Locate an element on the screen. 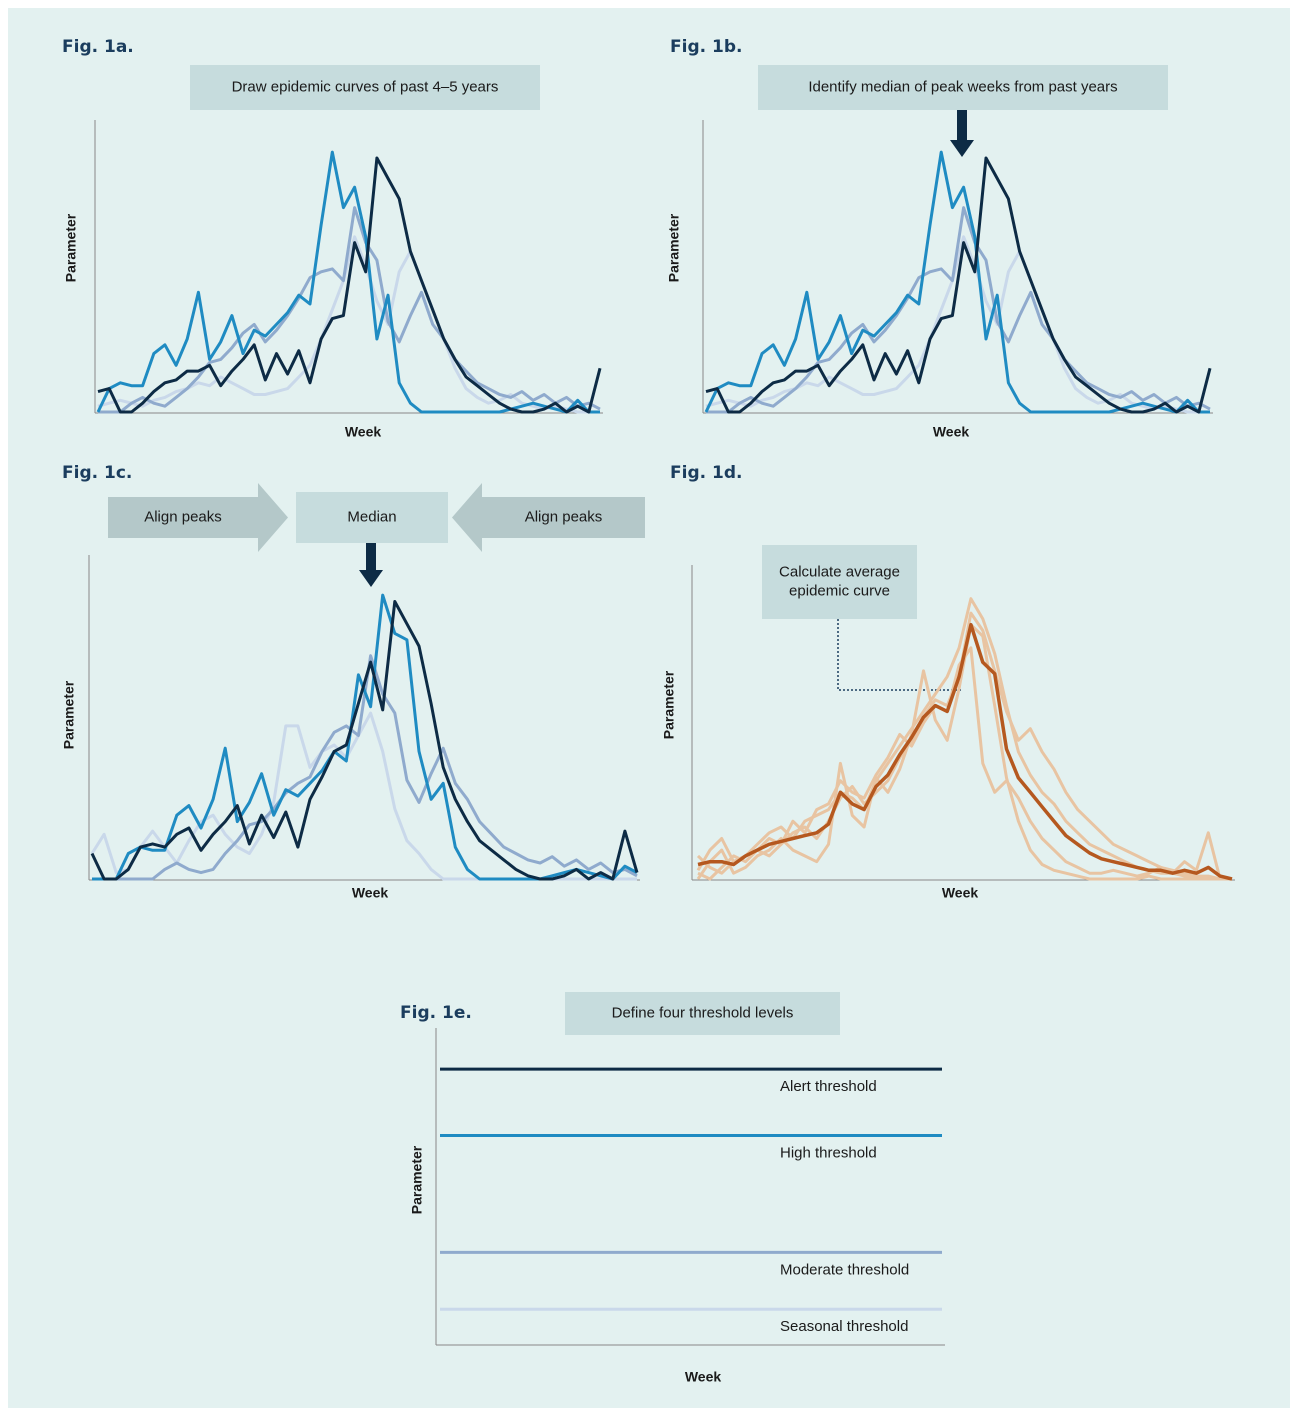 This screenshot has height=1416, width=1298. annotation-text: Draw epidemic curves of past 4–5 years is located at coordinates (365, 86).